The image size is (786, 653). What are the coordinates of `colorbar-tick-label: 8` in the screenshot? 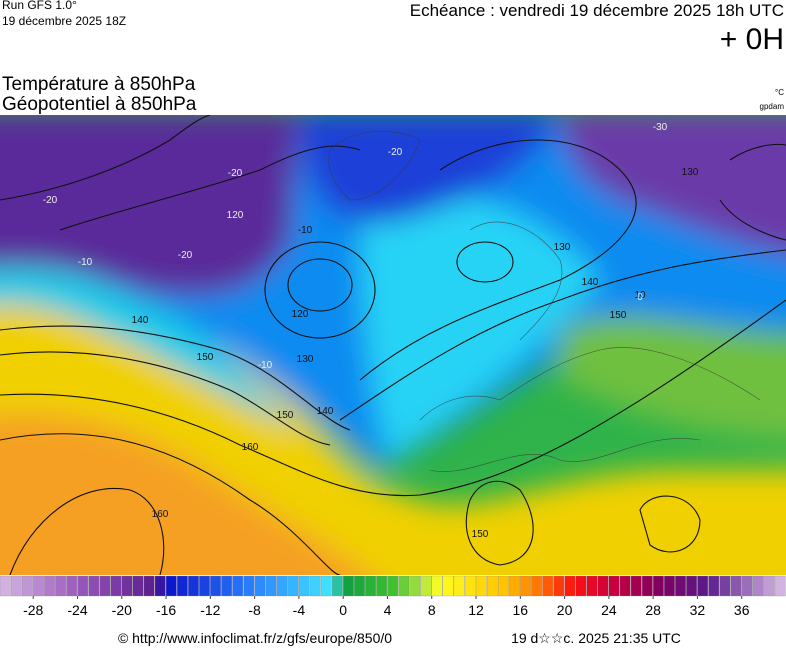 It's located at (432, 610).